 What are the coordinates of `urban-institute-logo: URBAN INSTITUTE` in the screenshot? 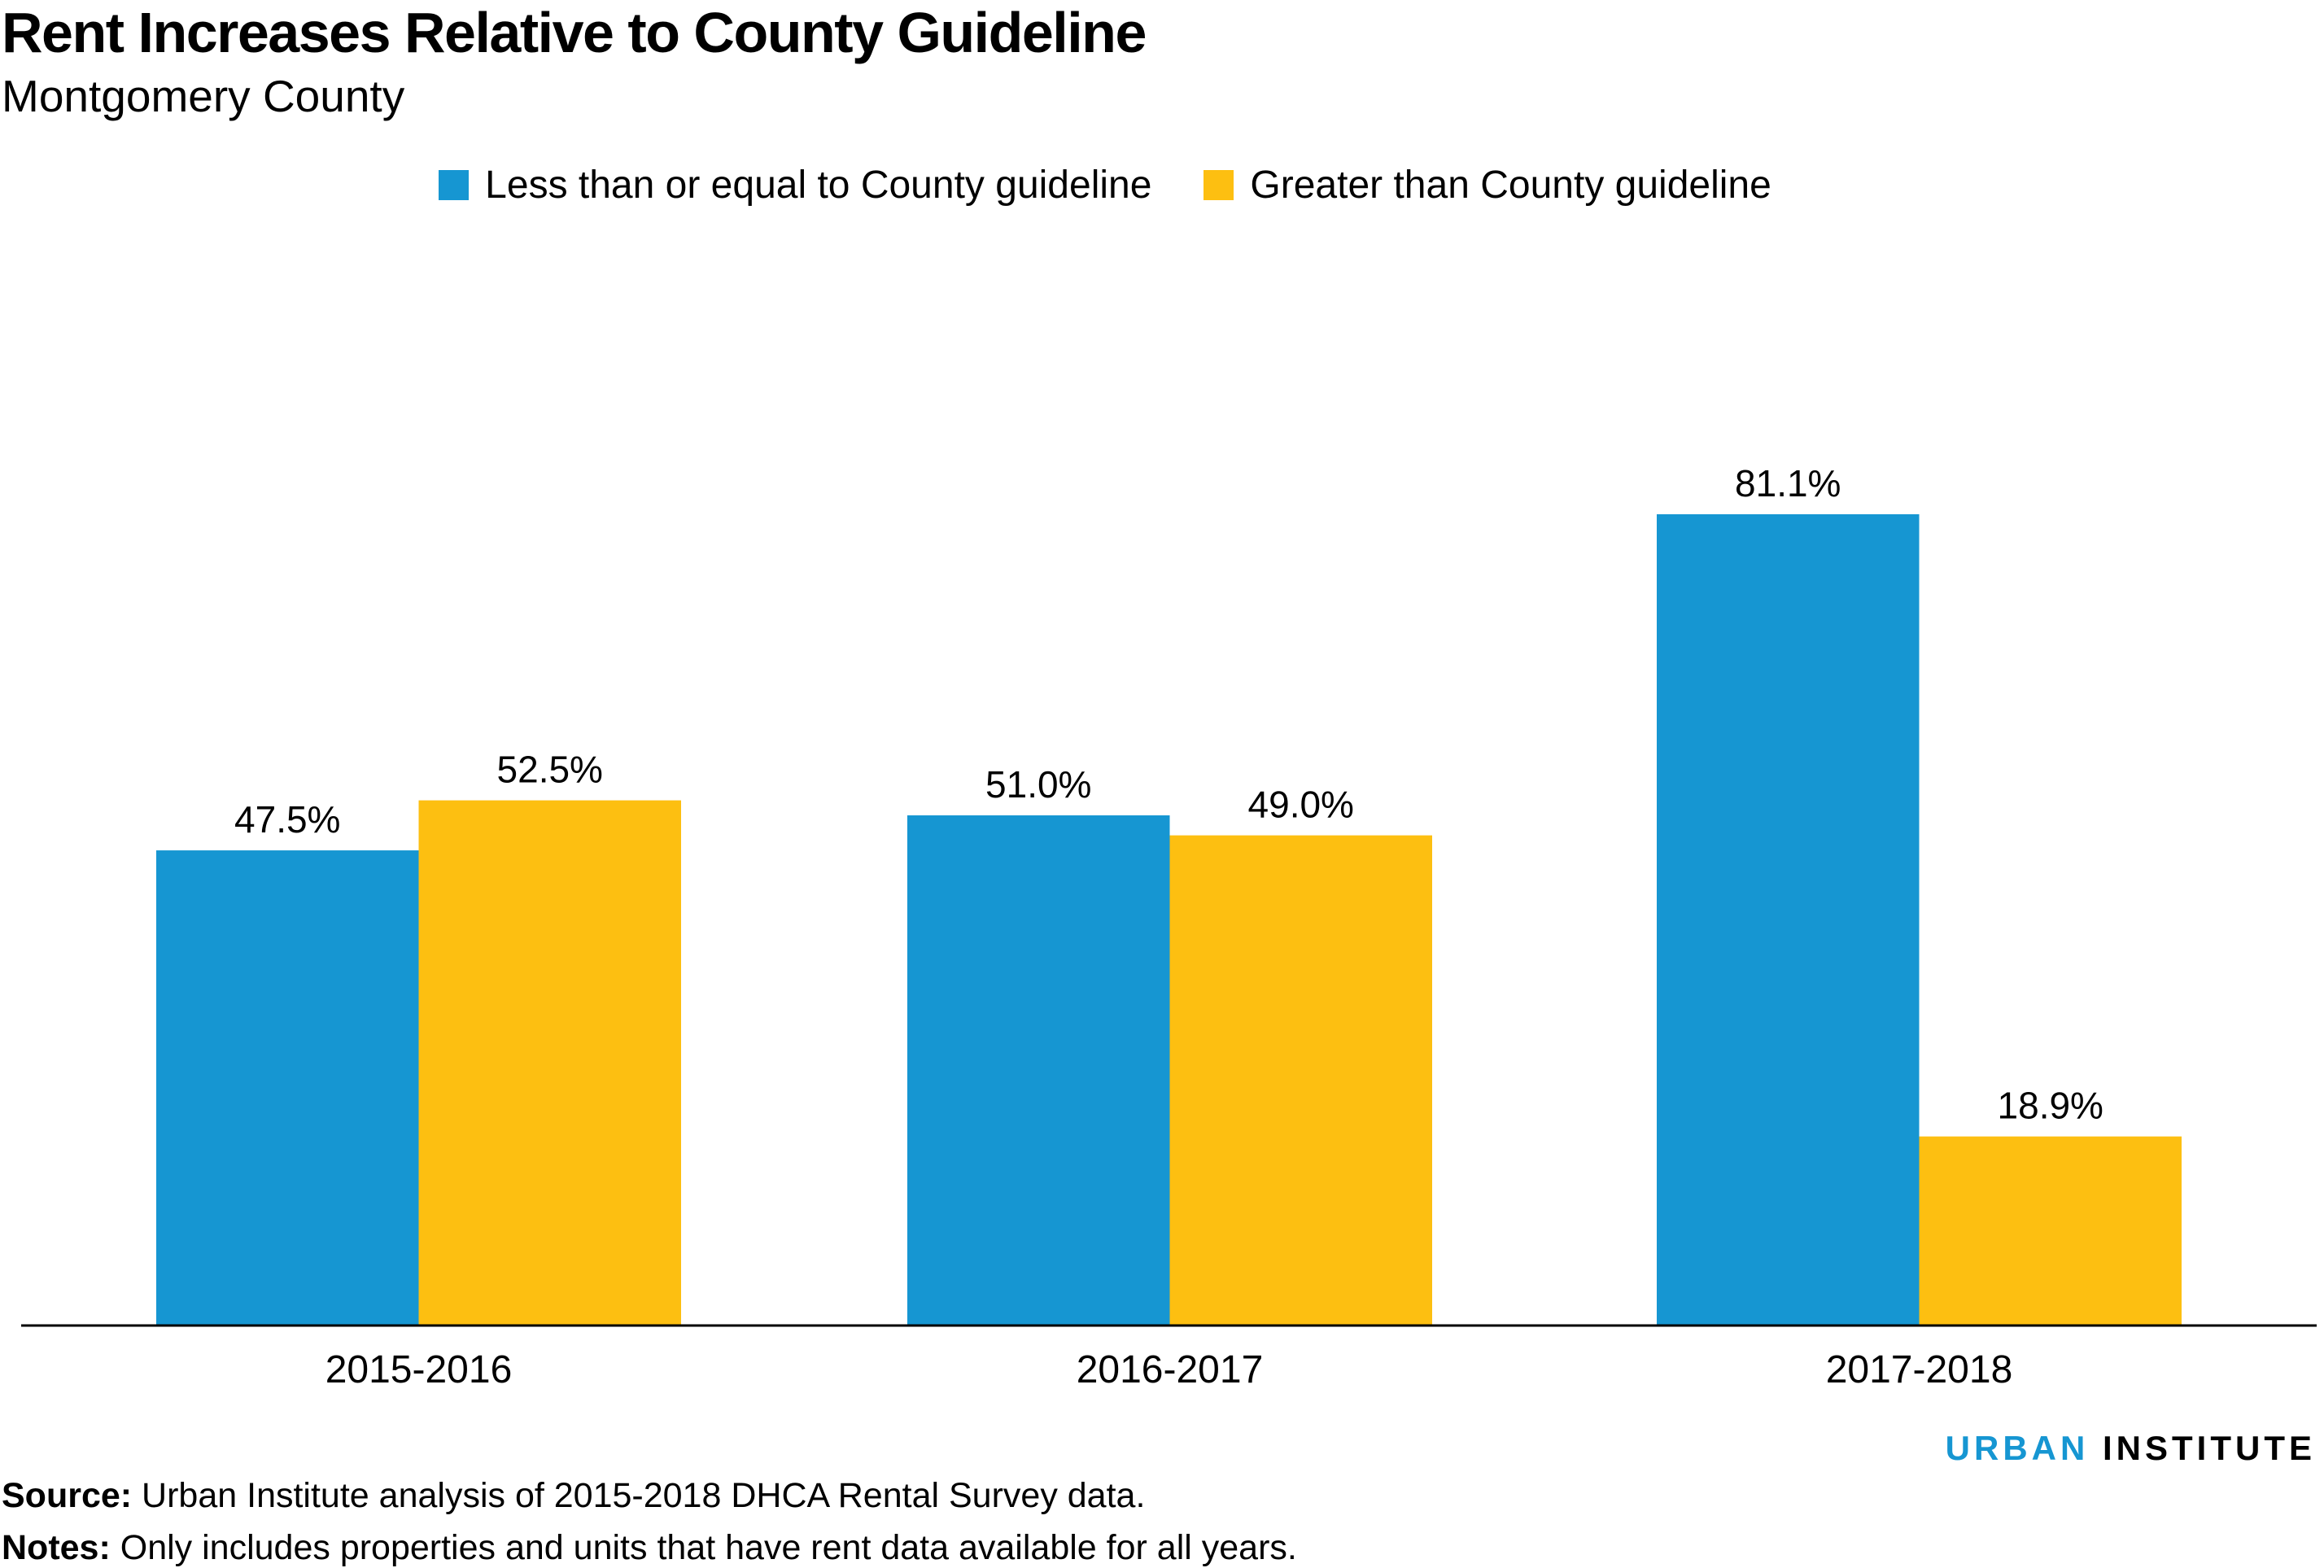 It's located at (2131, 1448).